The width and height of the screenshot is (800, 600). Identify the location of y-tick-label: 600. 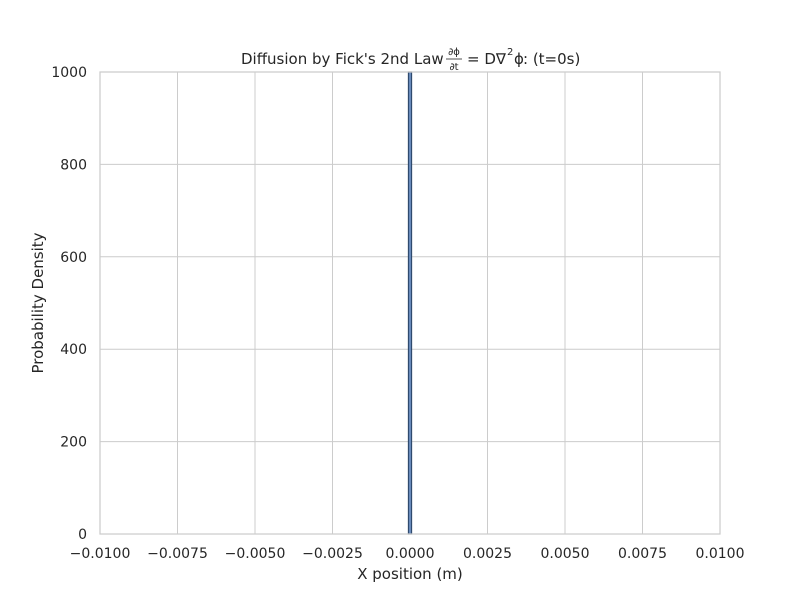
(73, 258).